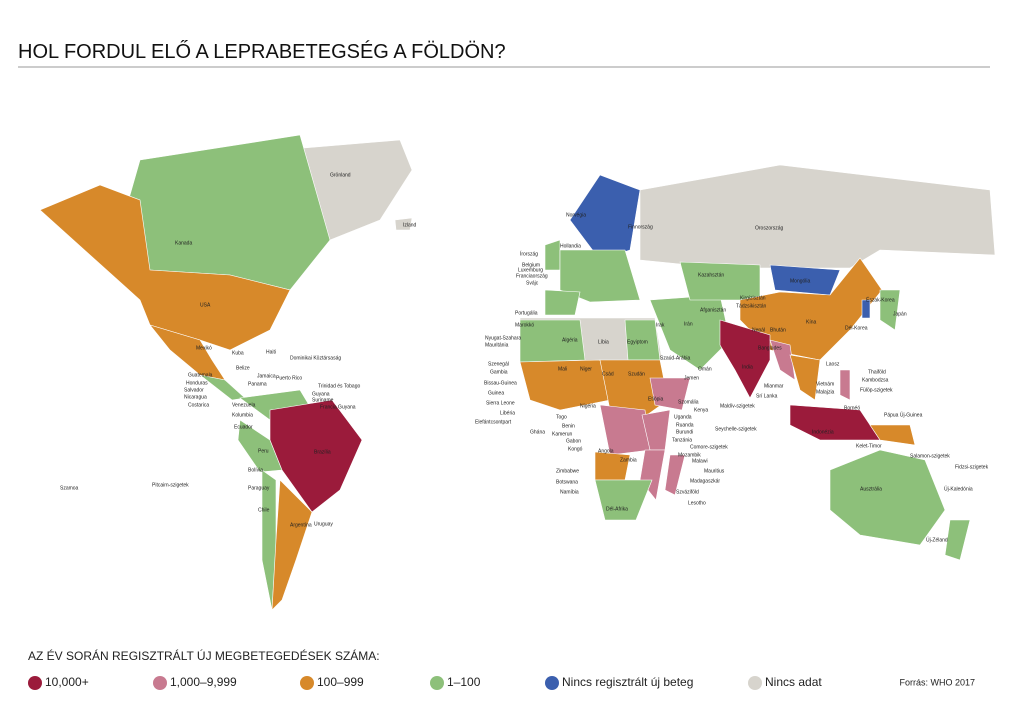 The height and width of the screenshot is (726, 1024). I want to click on country-label: Egyiptom, so click(637, 342).